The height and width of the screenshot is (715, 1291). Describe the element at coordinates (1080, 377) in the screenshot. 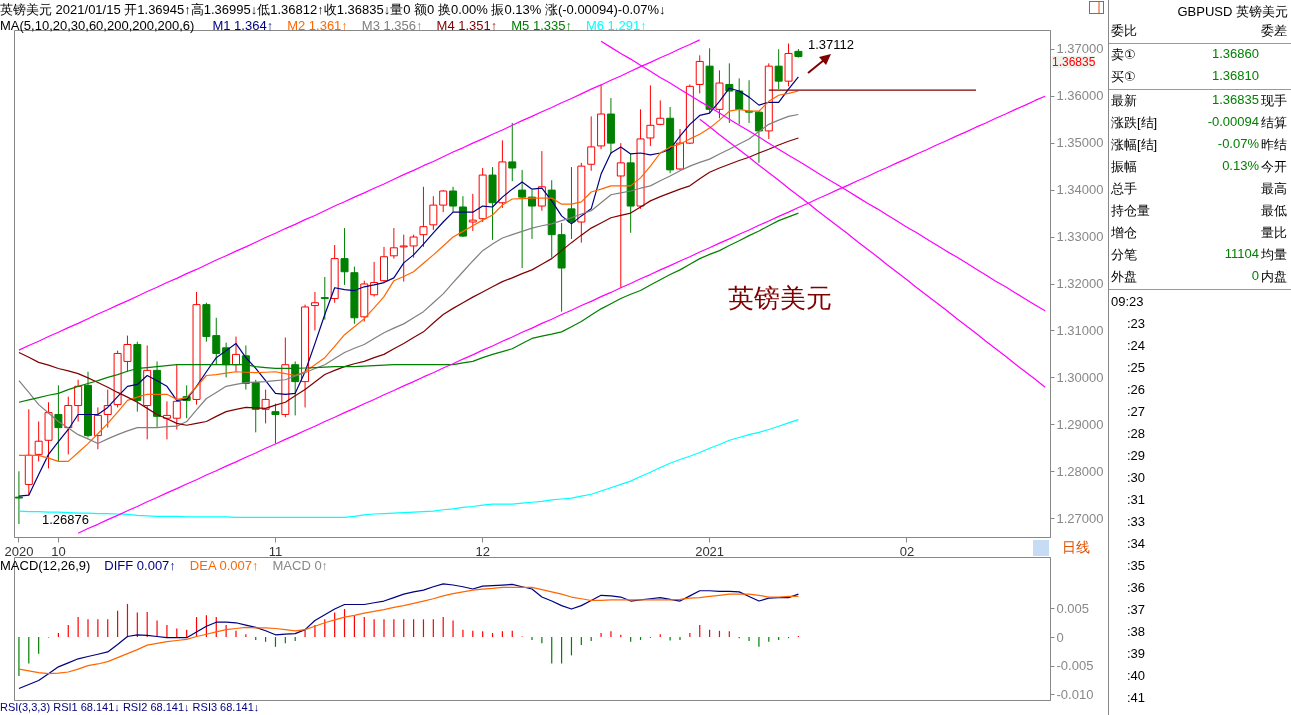

I see `y-tick-label: 1.30000` at that location.